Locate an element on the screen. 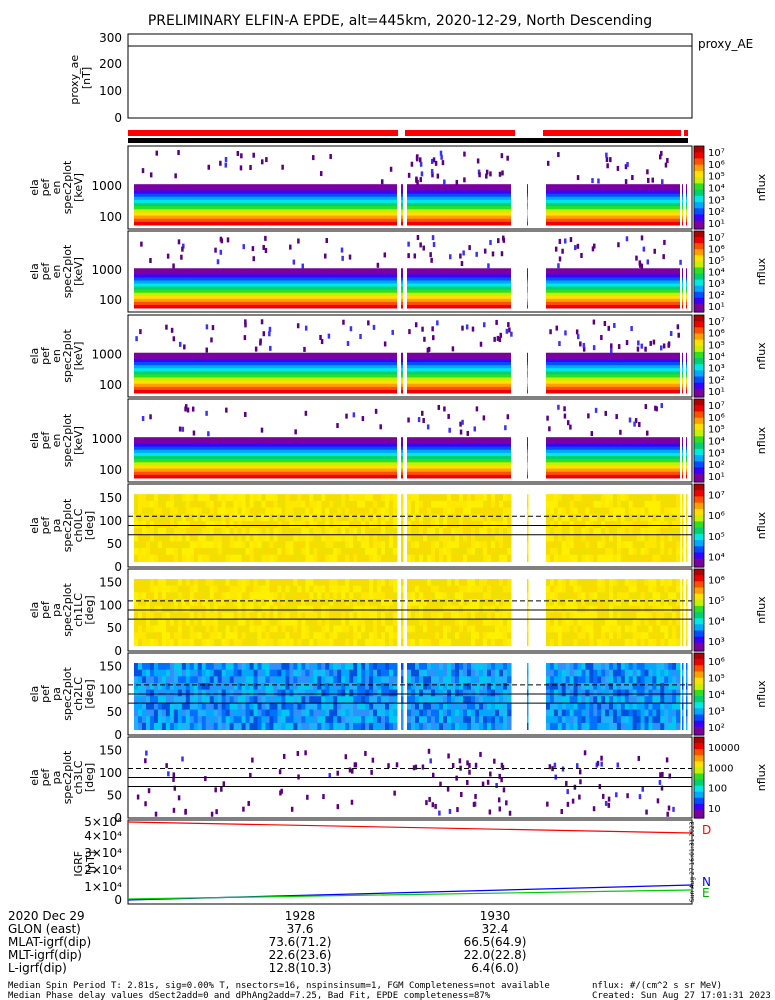 The height and width of the screenshot is (1000, 775). panel-4-ylabel-line-2: en is located at coordinates (56, 441).